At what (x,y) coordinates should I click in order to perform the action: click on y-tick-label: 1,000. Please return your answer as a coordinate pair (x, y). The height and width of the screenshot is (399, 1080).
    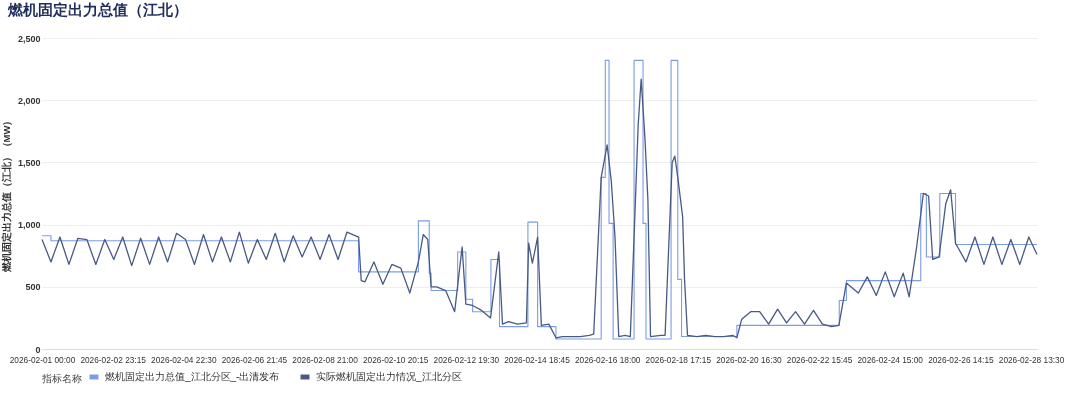
    Looking at the image, I should click on (29, 225).